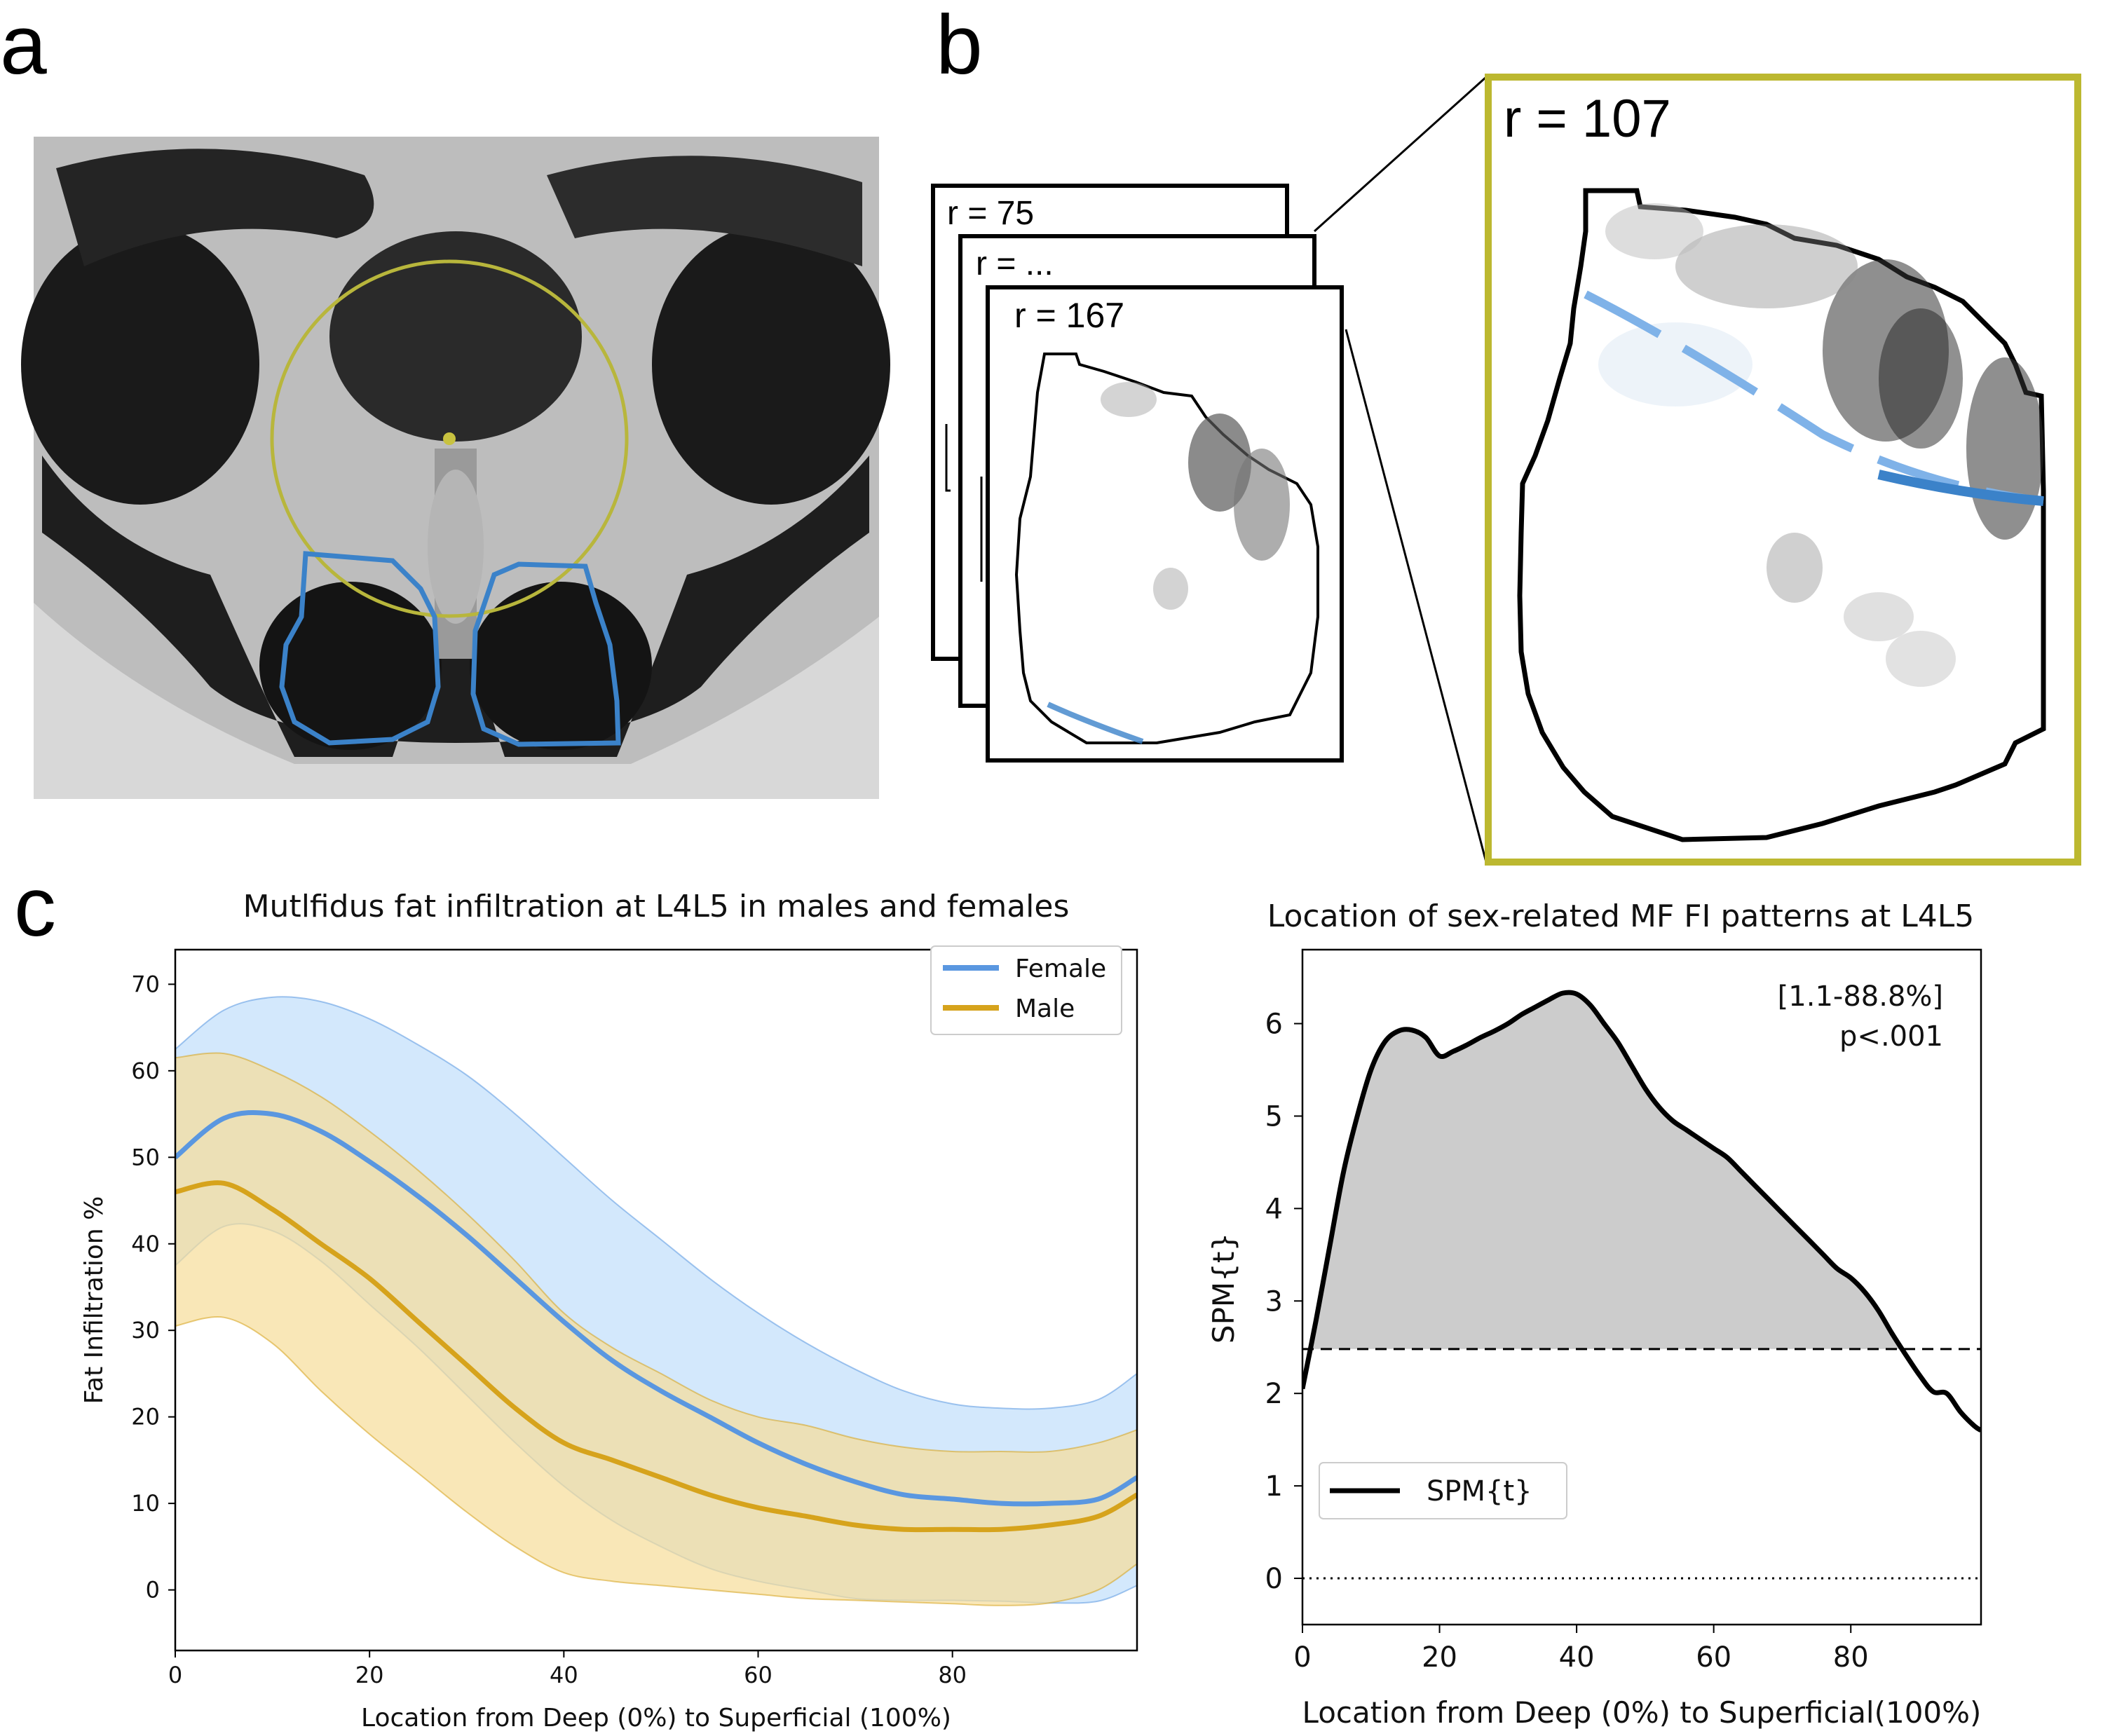  What do you see at coordinates (1274, 1025) in the screenshot?
I see `c2-ytick-label: 6` at bounding box center [1274, 1025].